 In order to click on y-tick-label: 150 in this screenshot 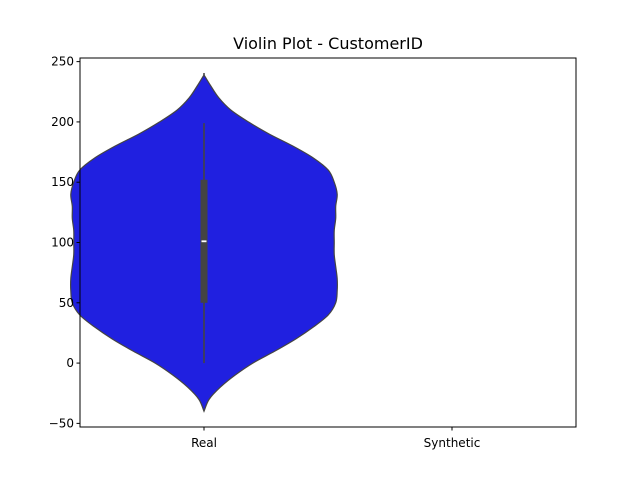, I will do `click(62, 182)`.